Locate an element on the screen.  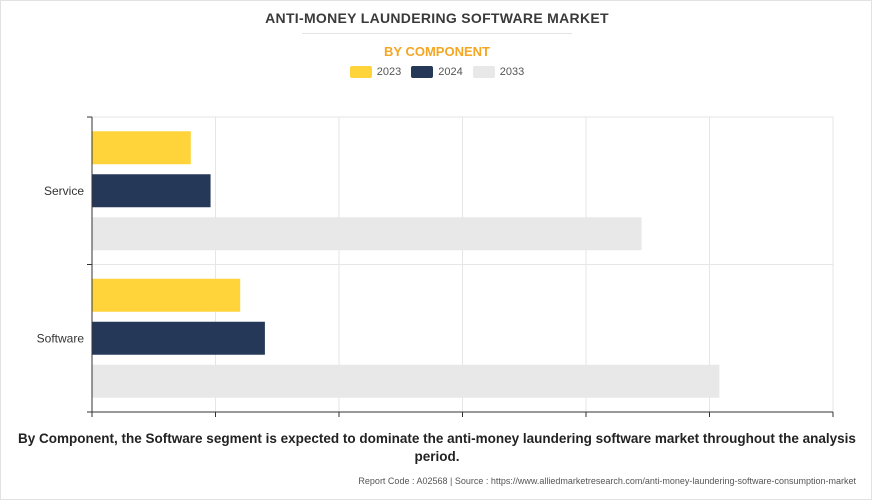
bar-service-2023 is located at coordinates (141, 148).